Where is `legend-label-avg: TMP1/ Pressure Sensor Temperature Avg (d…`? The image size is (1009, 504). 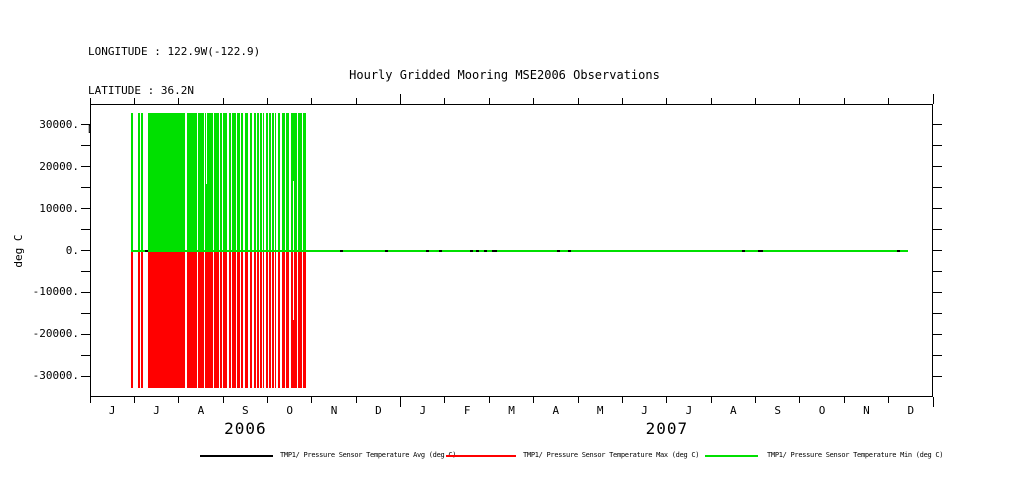 legend-label-avg: TMP1/ Pressure Sensor Temperature Avg (d… is located at coordinates (368, 455).